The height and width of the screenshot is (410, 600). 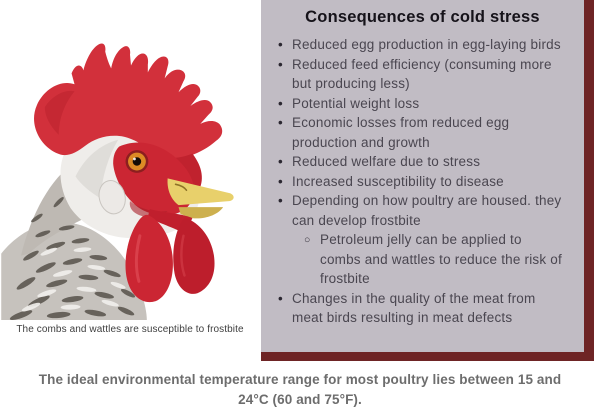 I want to click on list-item: Reduced welfare due to stress, so click(x=422, y=162).